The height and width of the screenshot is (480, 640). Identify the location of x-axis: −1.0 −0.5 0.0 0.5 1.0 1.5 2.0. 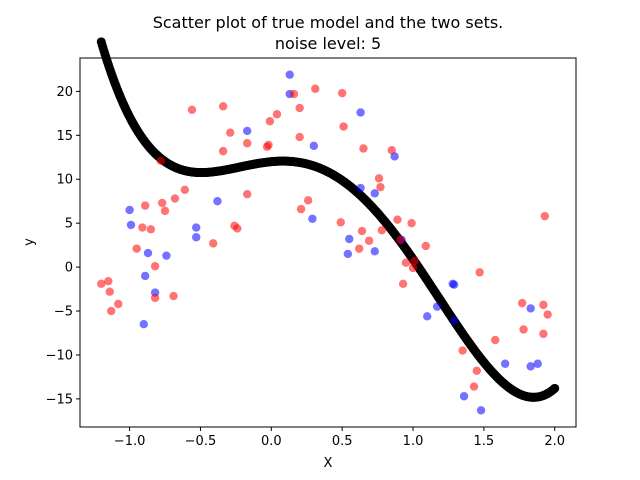
(339, 438).